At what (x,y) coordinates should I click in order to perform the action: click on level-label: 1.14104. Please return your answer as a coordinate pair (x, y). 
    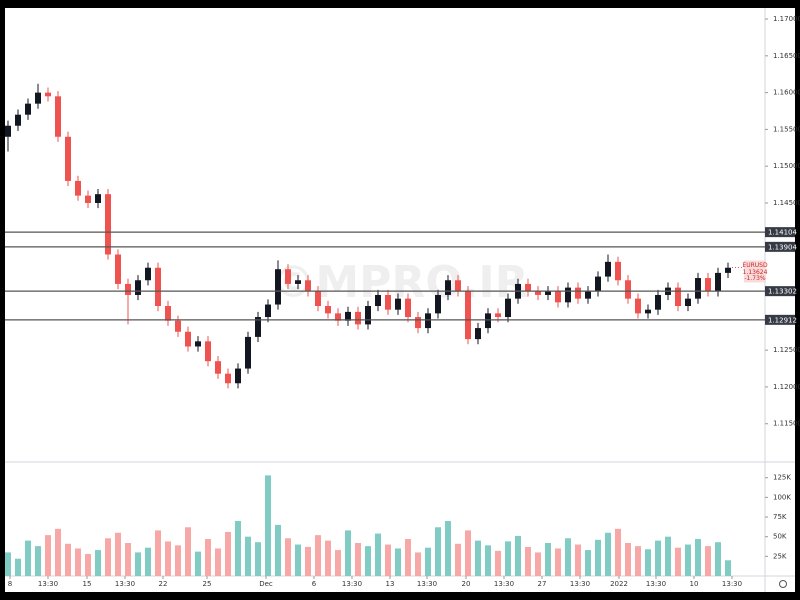
    Looking at the image, I should click on (782, 233).